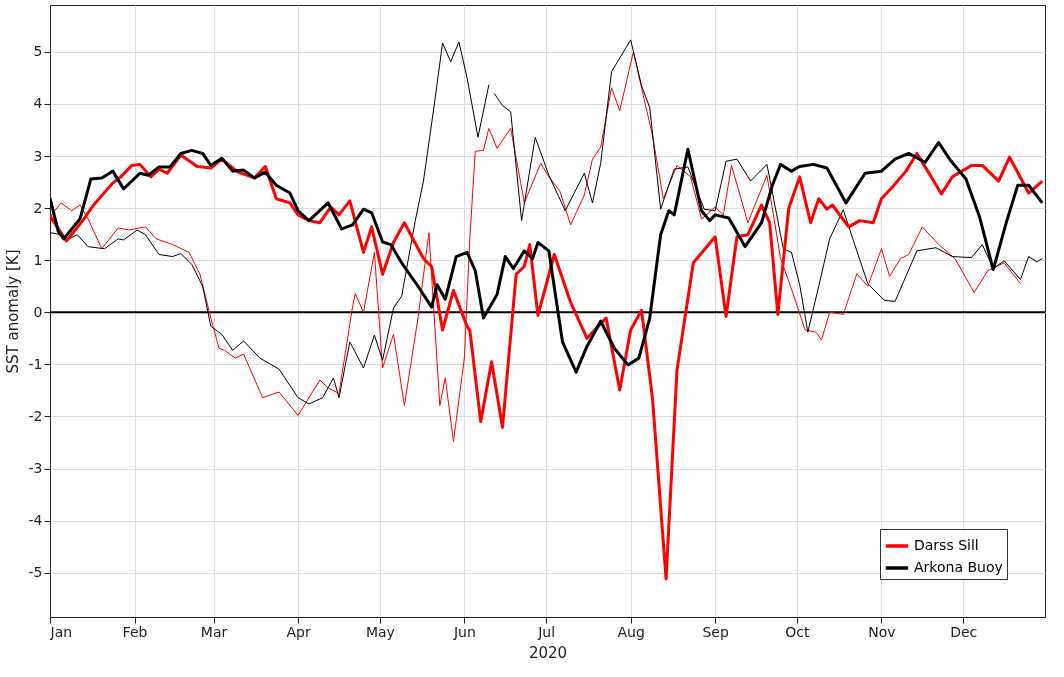 The height and width of the screenshot is (677, 1064). I want to click on y-tick-label: 1, so click(38, 259).